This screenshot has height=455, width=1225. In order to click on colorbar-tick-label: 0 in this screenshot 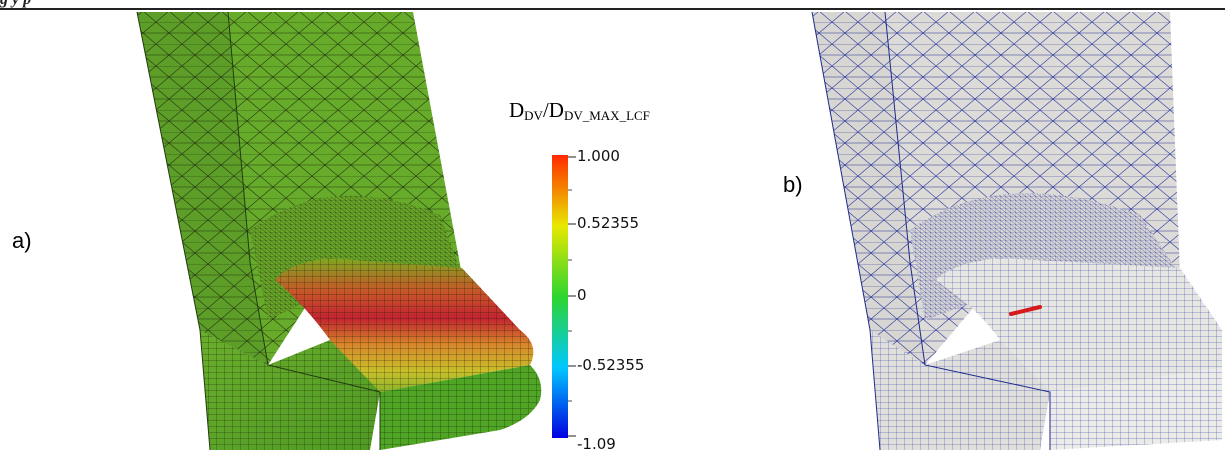, I will do `click(582, 295)`.